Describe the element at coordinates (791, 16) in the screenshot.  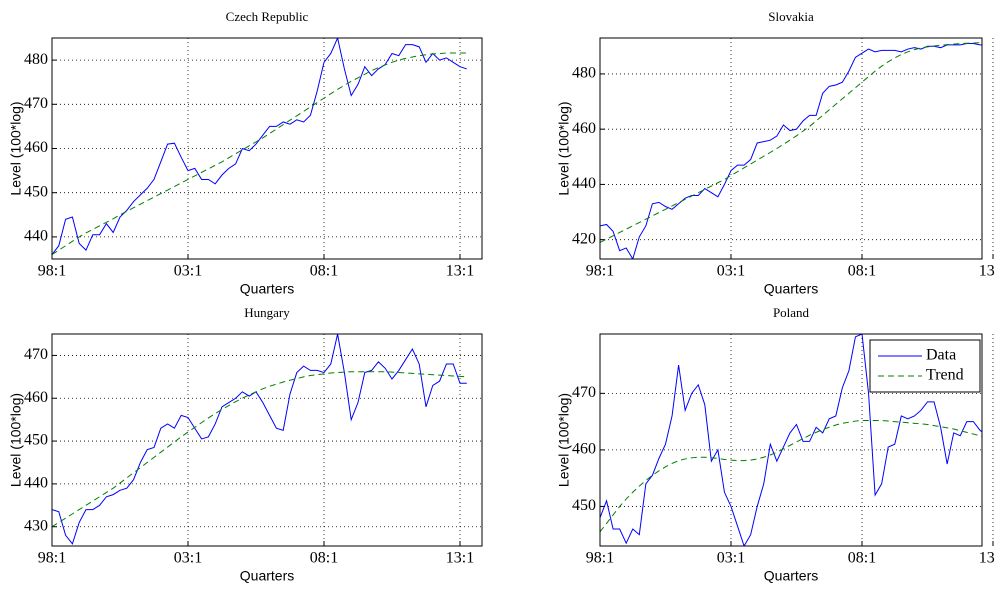
I see `chart-title: Slovakia` at that location.